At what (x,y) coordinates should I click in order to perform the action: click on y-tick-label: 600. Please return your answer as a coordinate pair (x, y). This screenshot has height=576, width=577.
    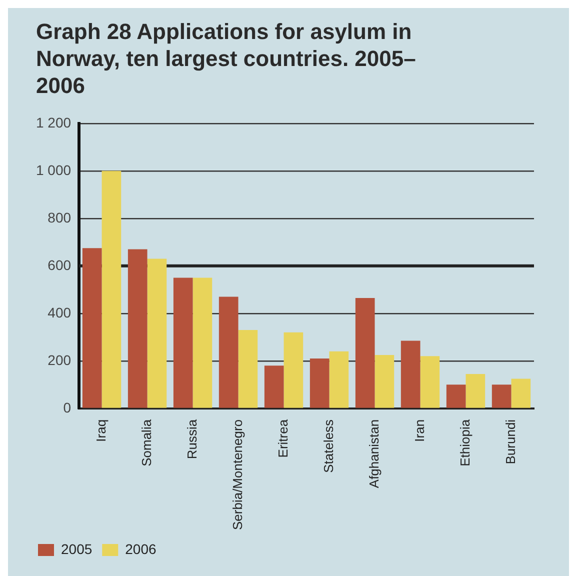
    Looking at the image, I should click on (60, 264).